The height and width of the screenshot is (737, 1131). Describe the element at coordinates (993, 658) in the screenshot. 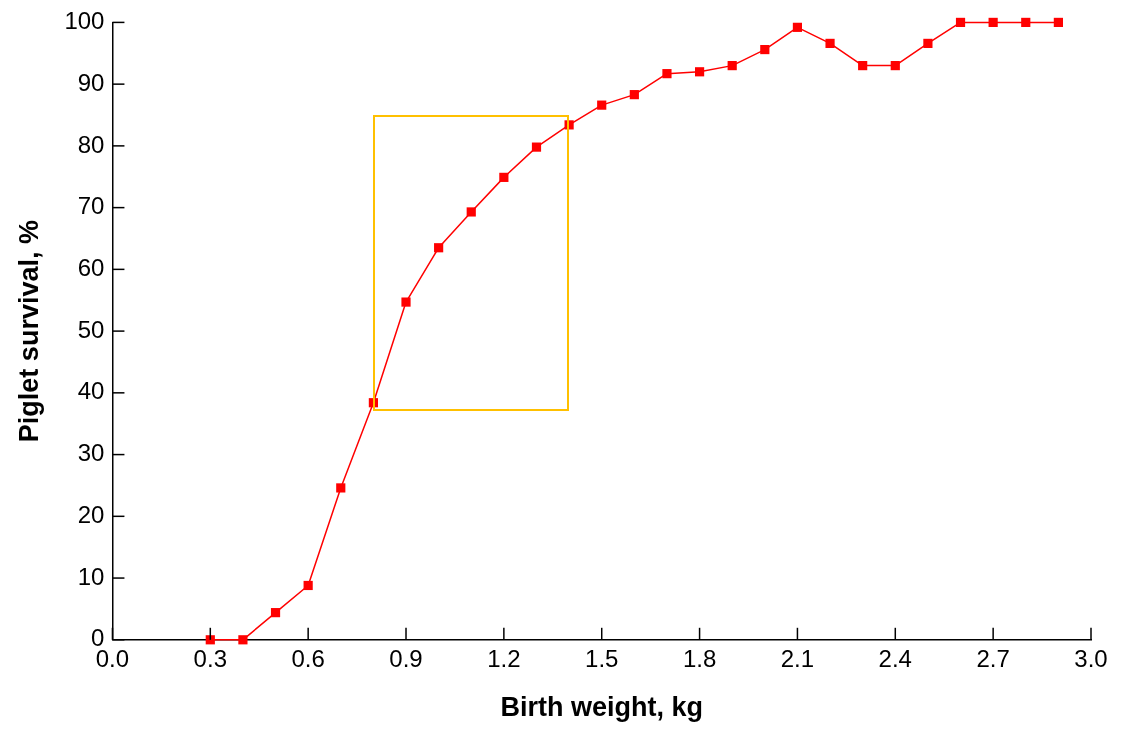

I see `x-tick-label: 2.7` at that location.